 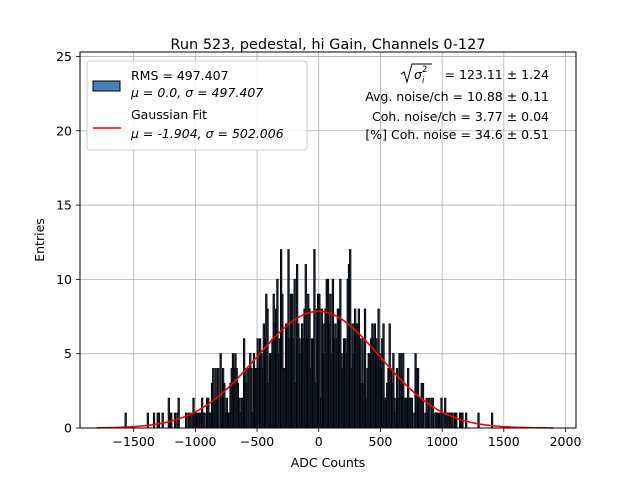 I want to click on svg-text: i, so click(x=423, y=81).